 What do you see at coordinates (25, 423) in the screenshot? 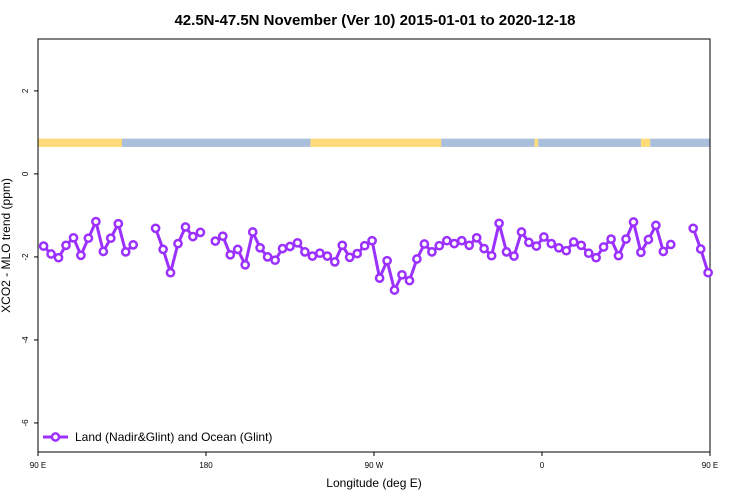
I see `y-tick-label: -6` at bounding box center [25, 423].